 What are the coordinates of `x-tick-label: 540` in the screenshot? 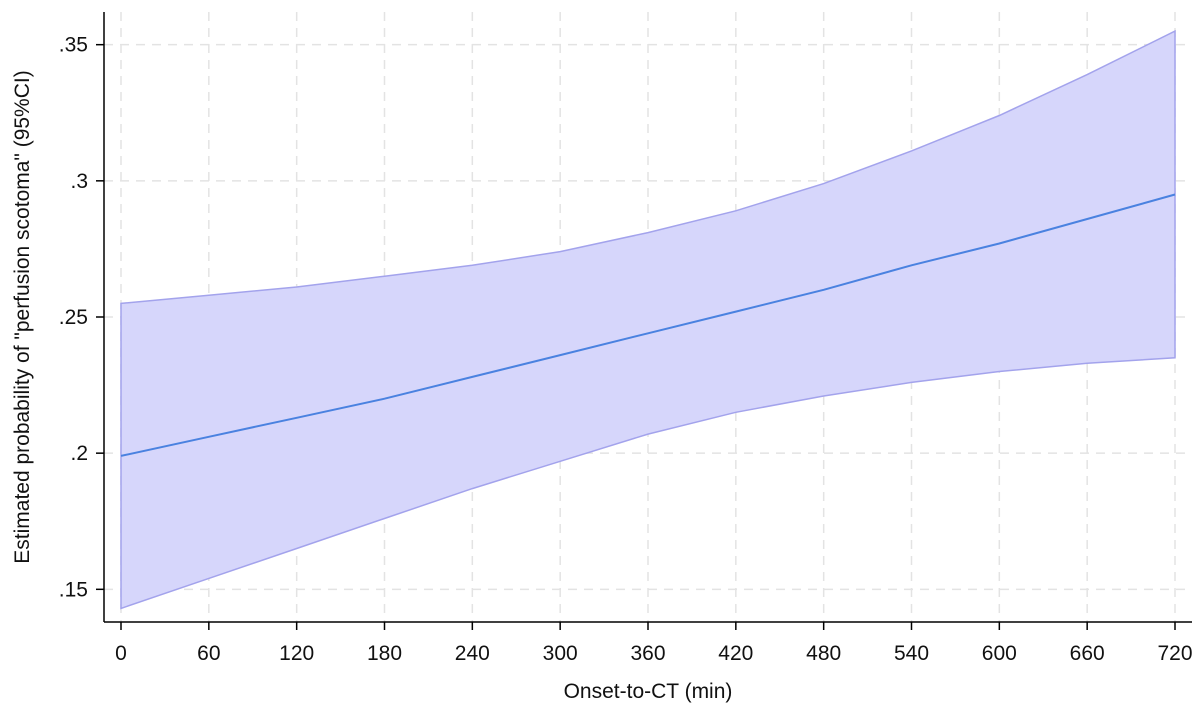 It's located at (911, 653).